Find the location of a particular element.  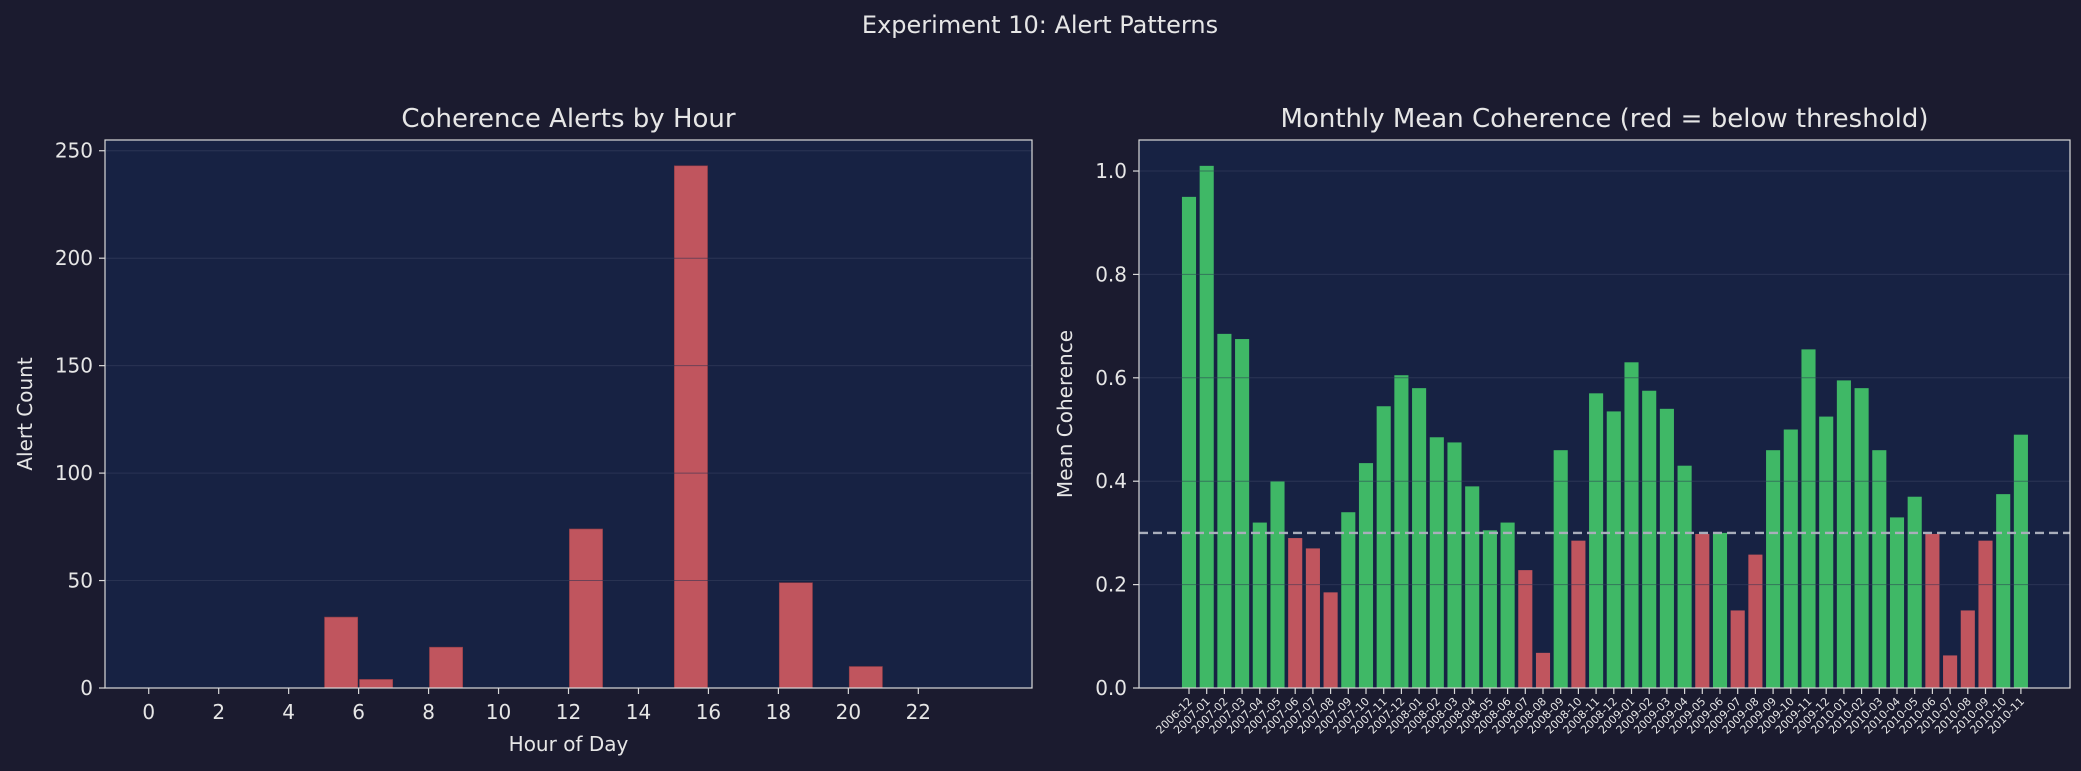

alerts-x-tick-label: 20 is located at coordinates (848, 712).